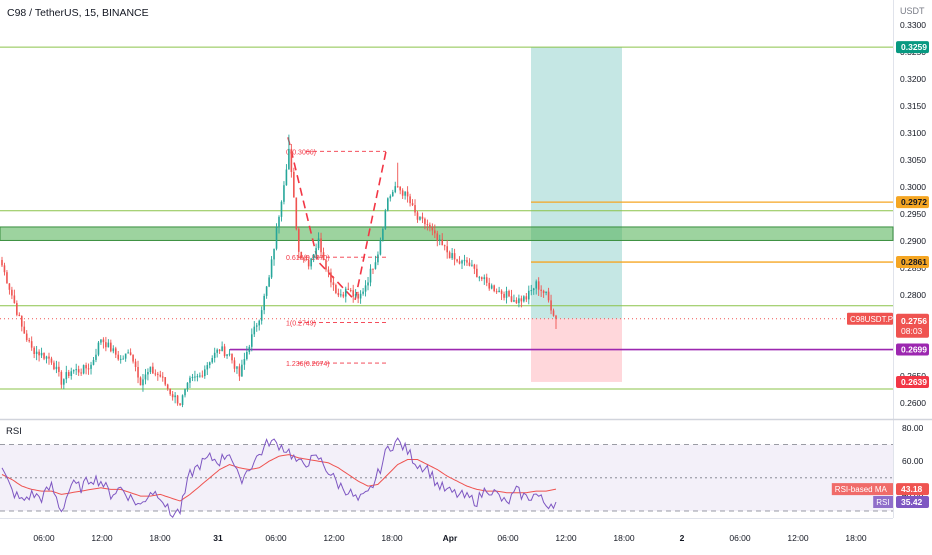 The height and width of the screenshot is (555, 932). I want to click on price-axis-label-bg, so click(912, 381).